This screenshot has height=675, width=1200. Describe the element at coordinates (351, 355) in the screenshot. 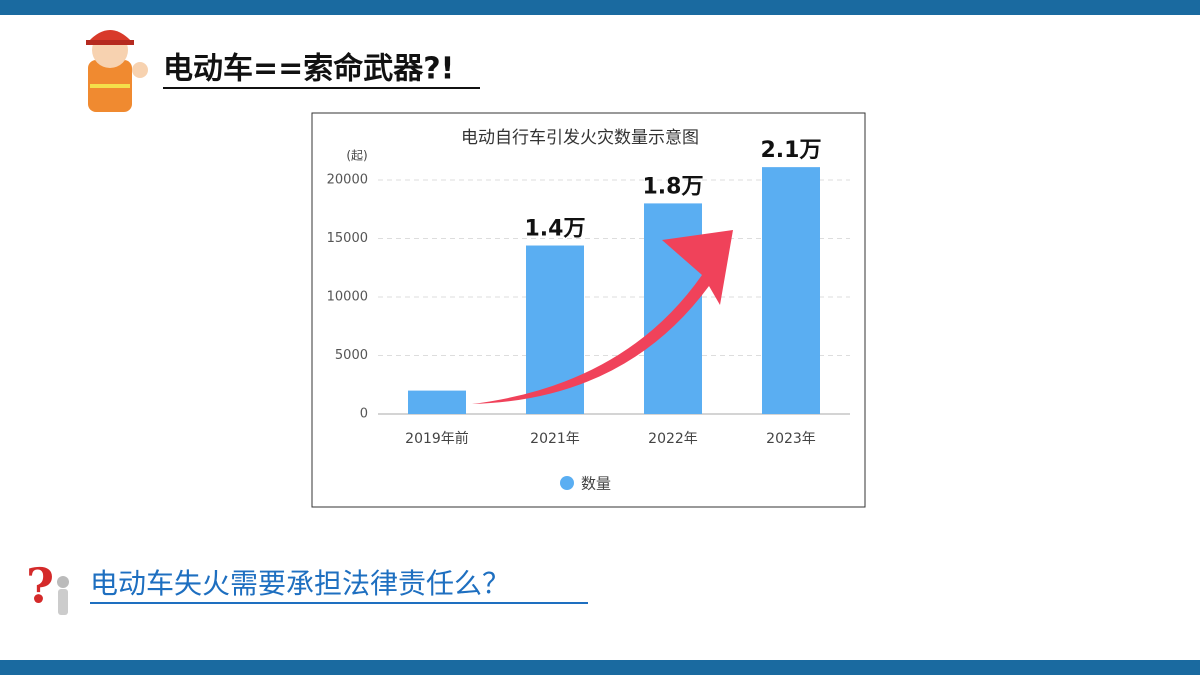

I see `y-tick-label: 5000` at that location.